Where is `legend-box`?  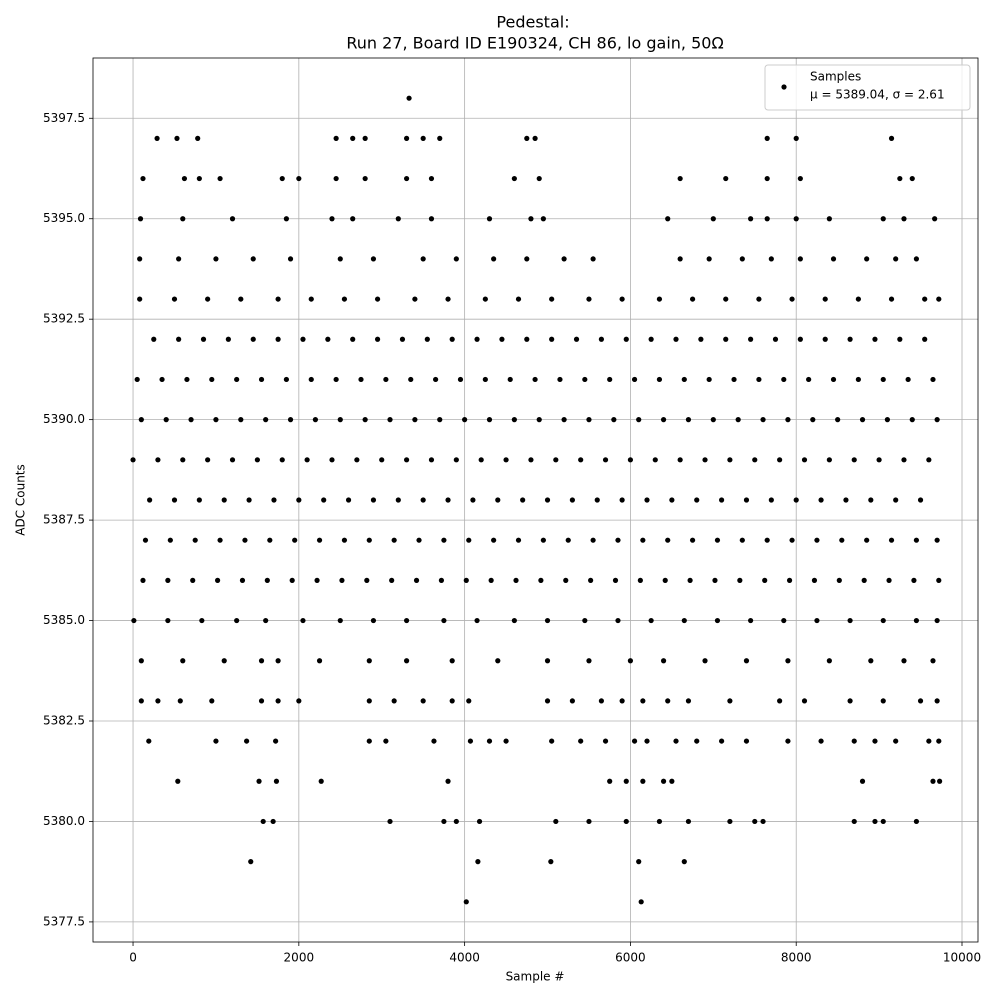
legend-box is located at coordinates (867, 87).